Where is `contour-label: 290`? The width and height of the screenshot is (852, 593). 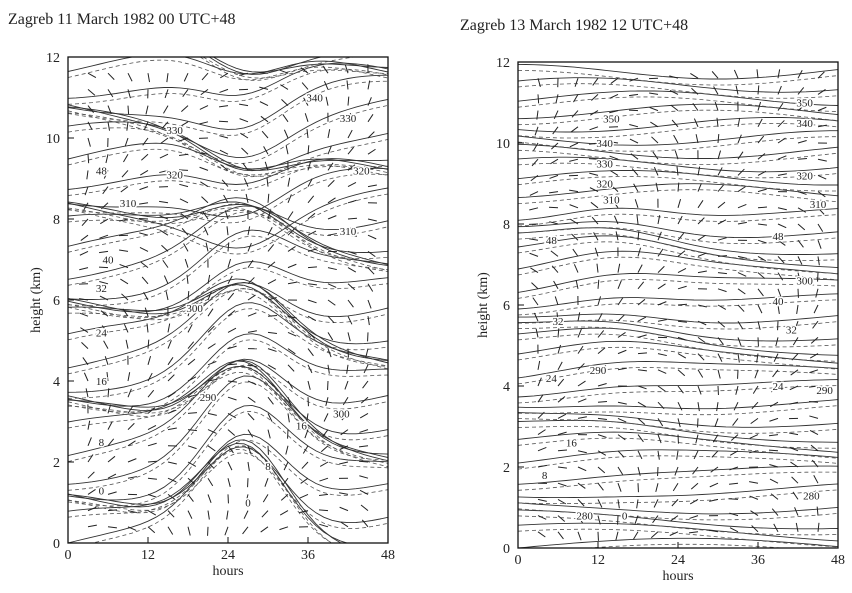
contour-label: 290 is located at coordinates (208, 398).